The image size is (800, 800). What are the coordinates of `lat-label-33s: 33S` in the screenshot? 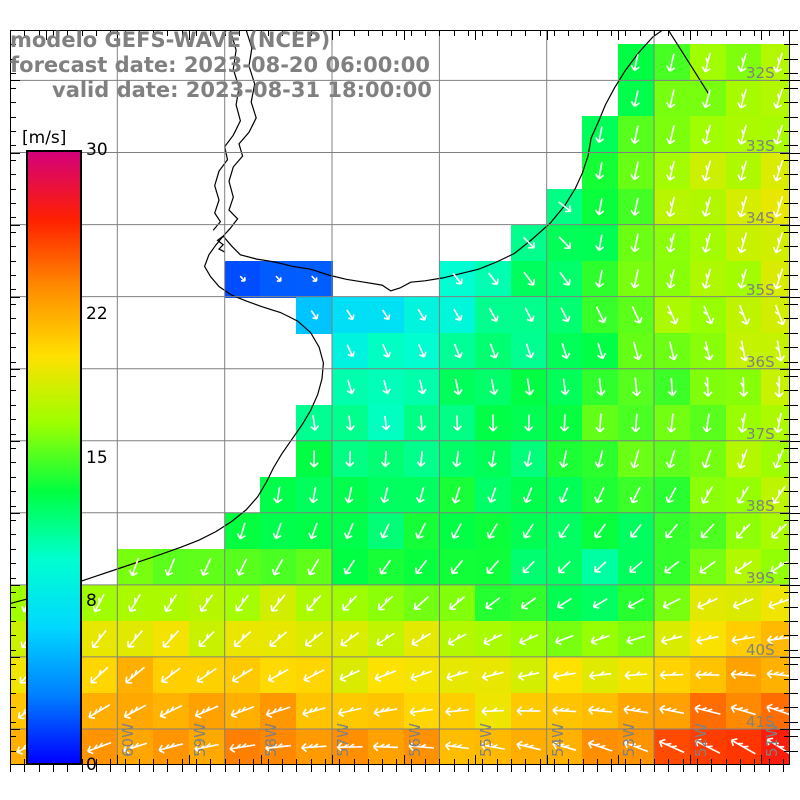 It's located at (760, 145).